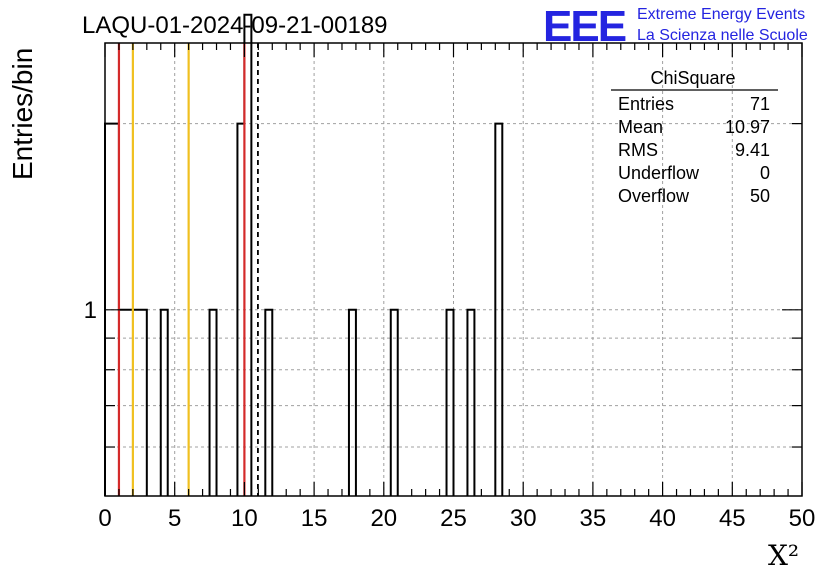  I want to click on stats-label-underflow: Underflow, so click(659, 173).